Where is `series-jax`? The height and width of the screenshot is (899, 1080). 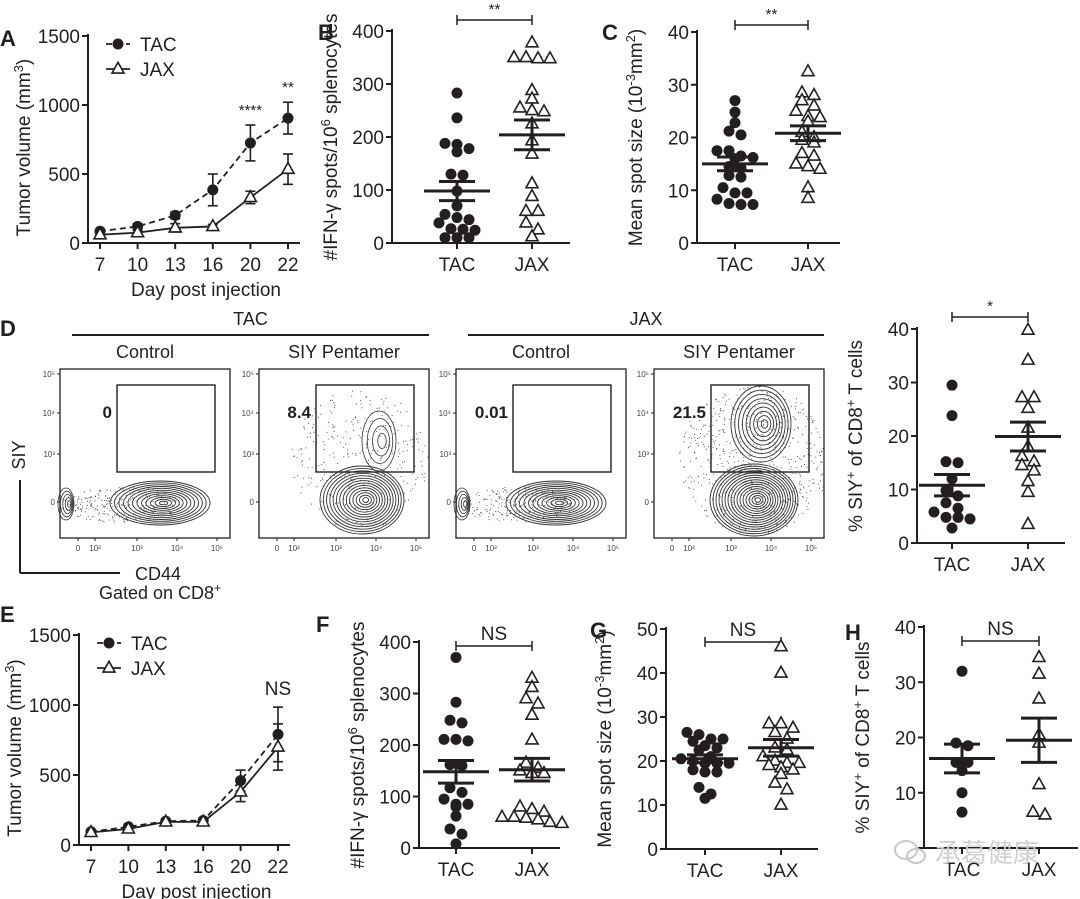
series-jax is located at coordinates (532, 138).